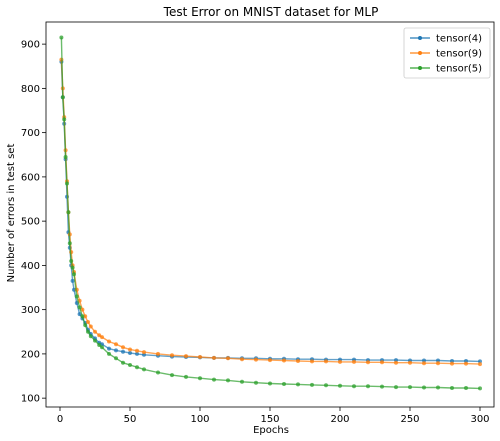 This screenshot has height=441, width=500. Describe the element at coordinates (271, 430) in the screenshot. I see `x-axis-label: Epochs` at that location.